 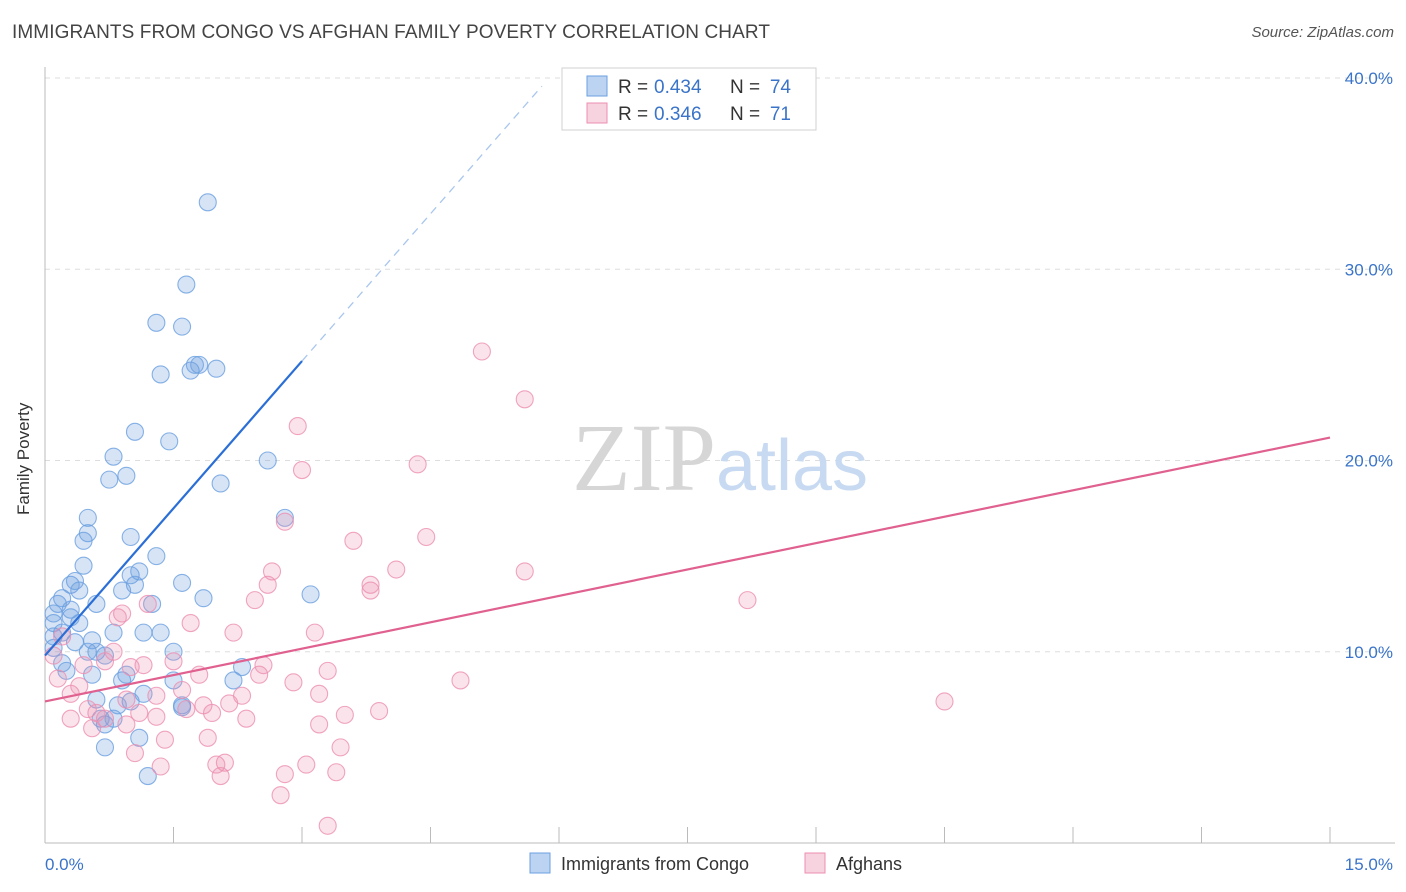 I want to click on legend-r-value: 0.434, so click(x=678, y=87).